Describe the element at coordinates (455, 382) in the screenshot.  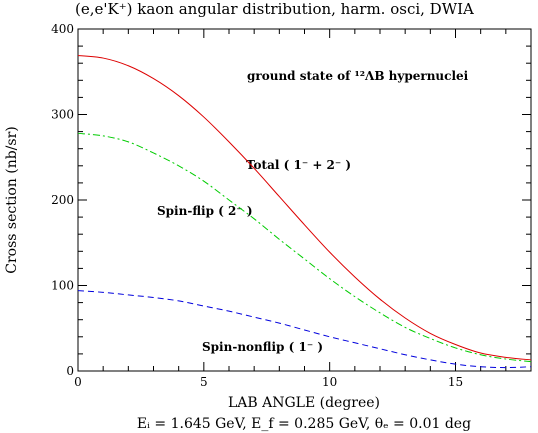
I see `x-tick-label: 15` at that location.